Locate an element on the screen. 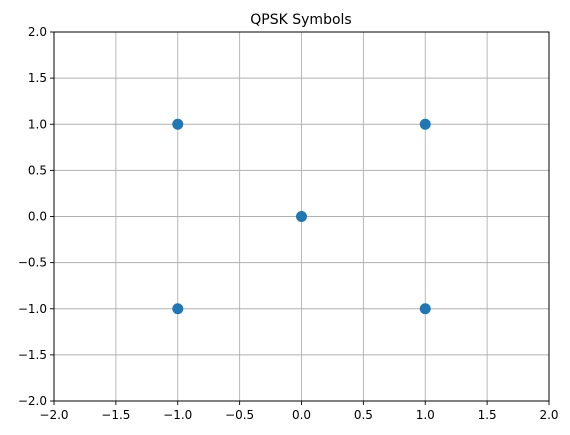 The height and width of the screenshot is (435, 570). chart-title: QPSK Symbols is located at coordinates (300, 20).